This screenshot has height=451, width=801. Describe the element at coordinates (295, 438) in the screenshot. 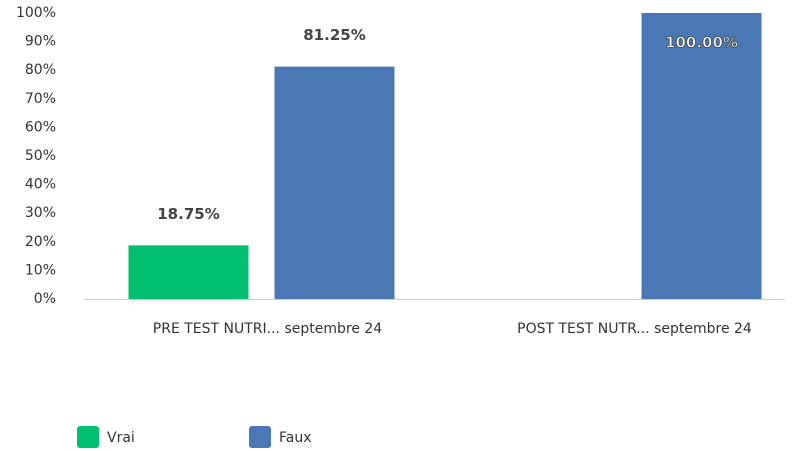

I see `legend-label: Faux` at that location.